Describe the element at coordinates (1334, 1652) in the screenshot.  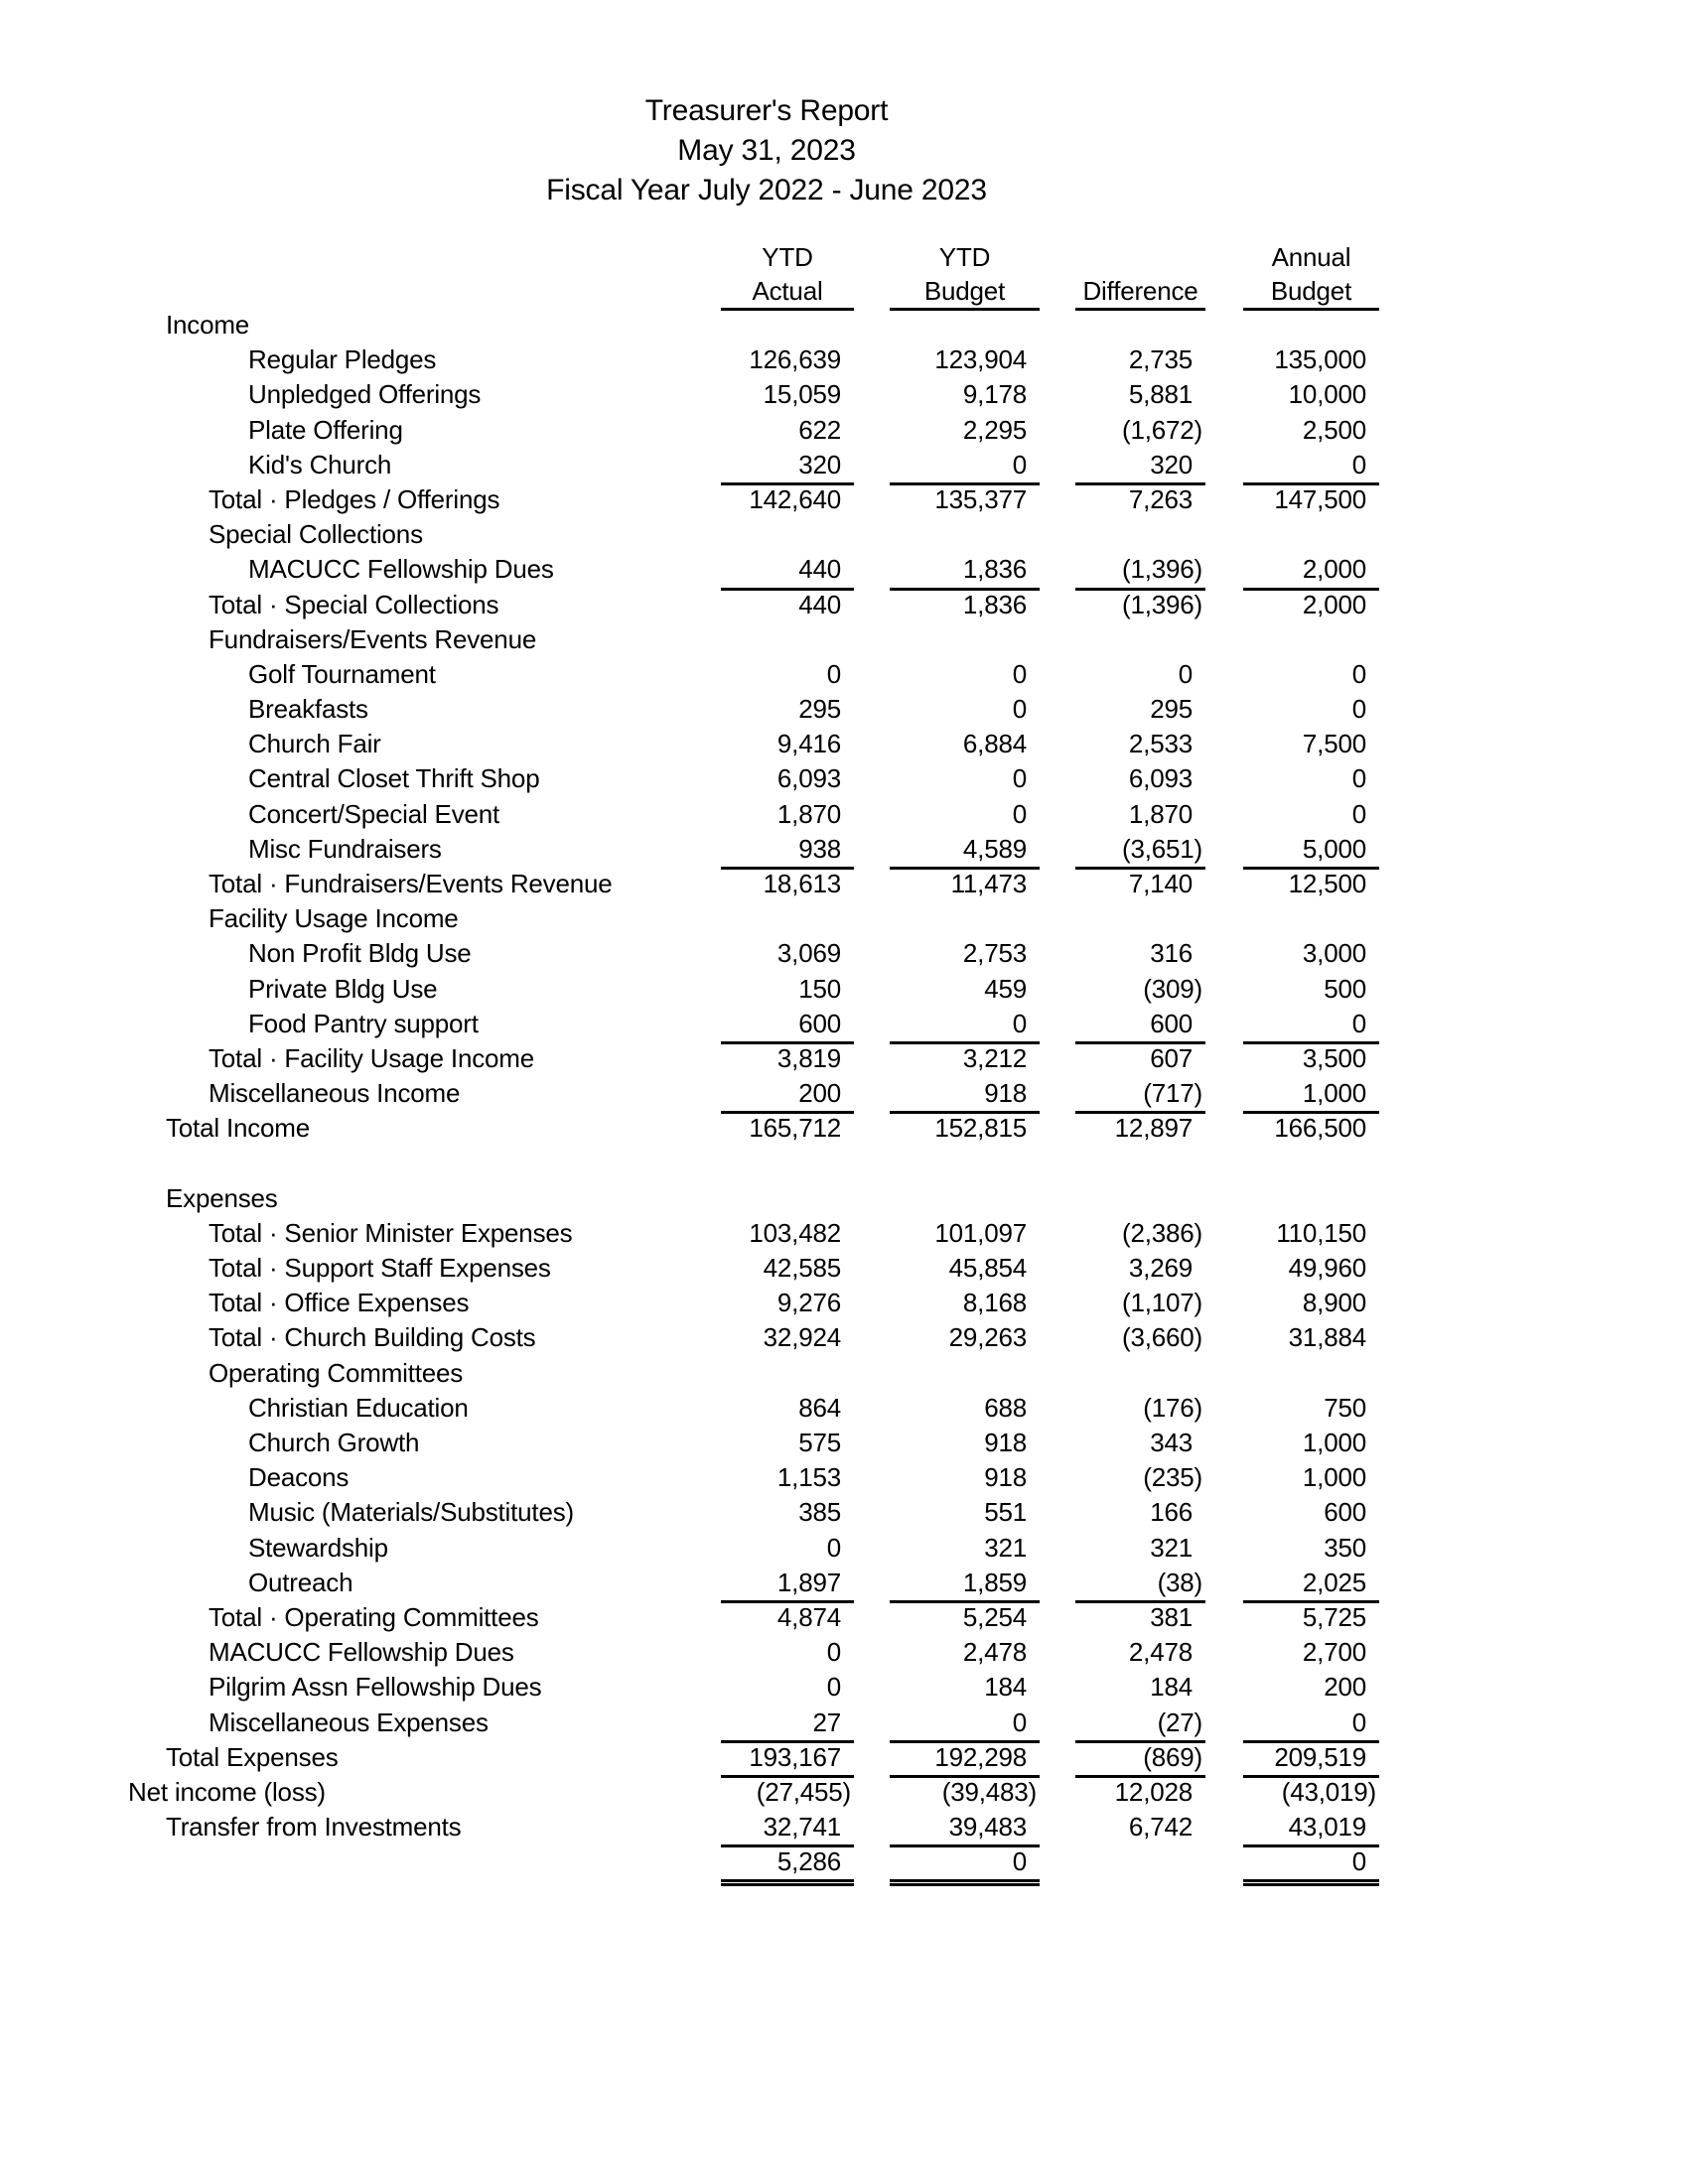
I see `cell-annual-budget: 2,700` at that location.